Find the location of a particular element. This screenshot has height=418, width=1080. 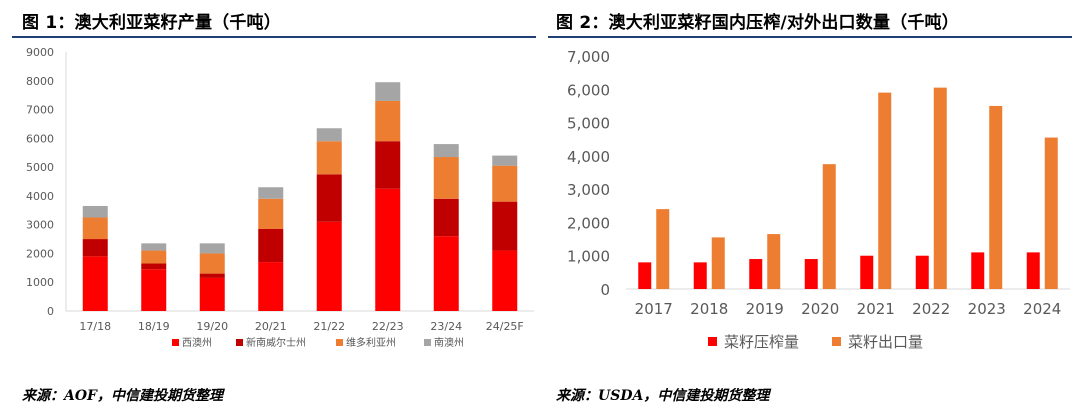

x-tick-label: 2019 is located at coordinates (765, 309).